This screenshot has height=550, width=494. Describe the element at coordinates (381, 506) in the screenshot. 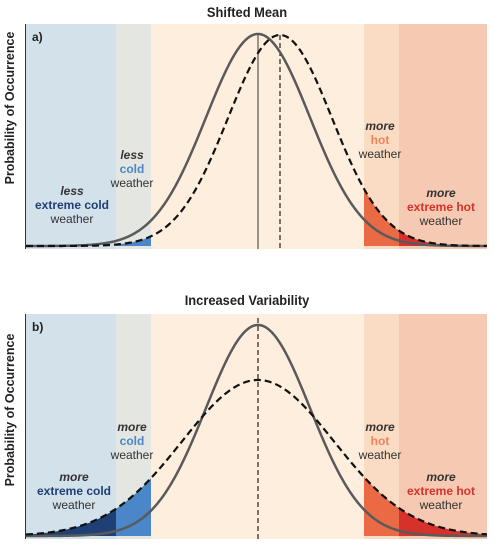

I see `panel-b-hot-tail-fill` at that location.